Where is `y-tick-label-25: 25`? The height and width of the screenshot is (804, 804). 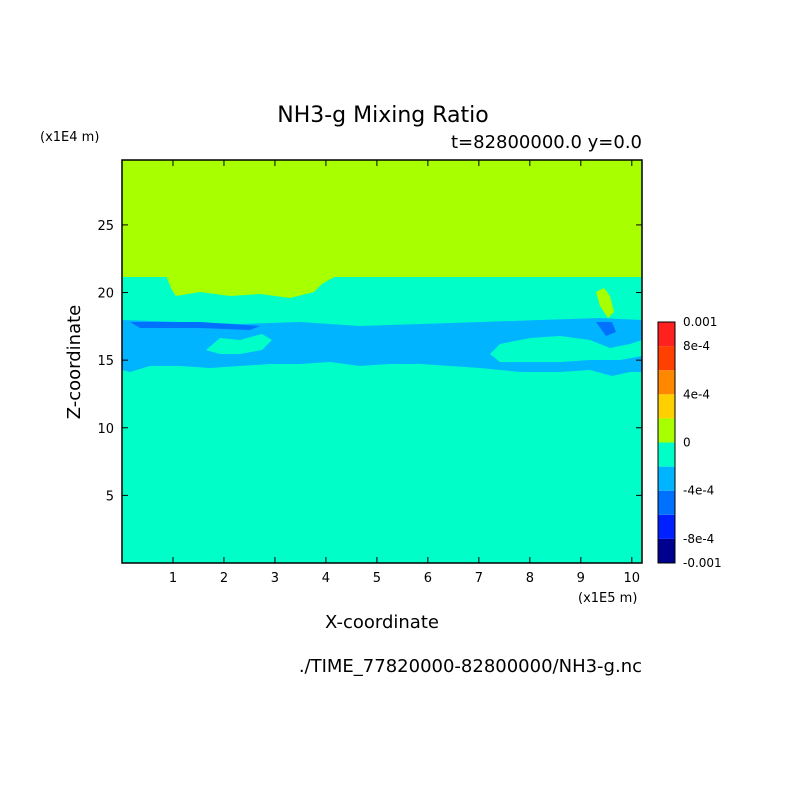 y-tick-label-25: 25 is located at coordinates (105, 226).